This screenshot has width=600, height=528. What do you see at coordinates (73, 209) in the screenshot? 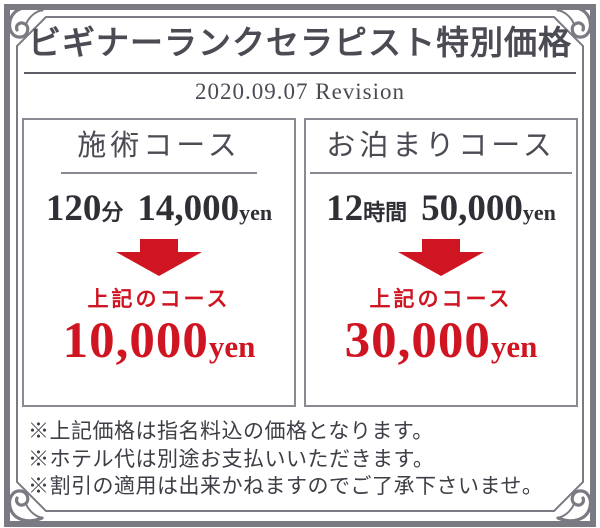
I see `duration-value: 120` at bounding box center [73, 209].